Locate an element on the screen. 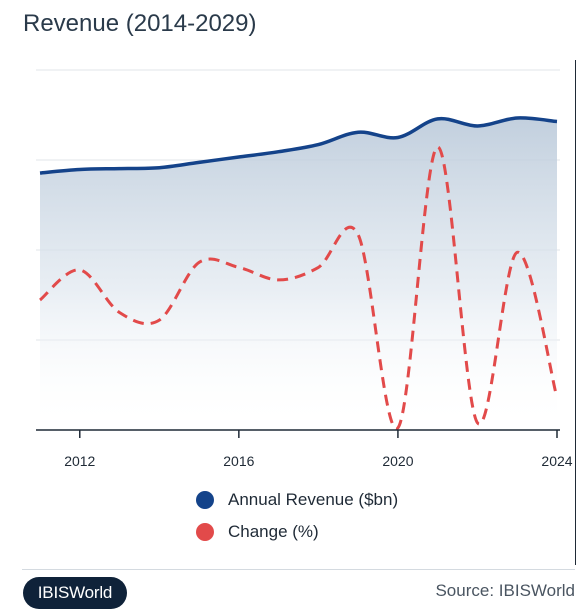 Image resolution: width=587 pixels, height=611 pixels. legend-item-change: Change (%) is located at coordinates (297, 532).